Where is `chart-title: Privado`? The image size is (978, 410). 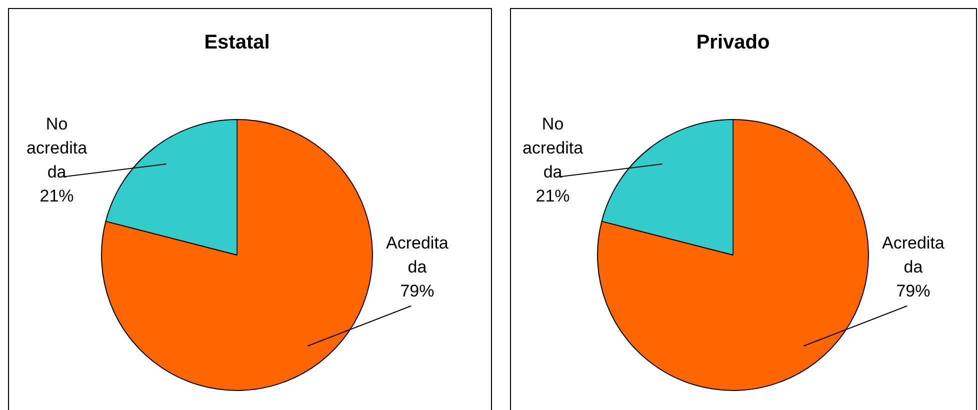
chart-title: Privado is located at coordinates (733, 43).